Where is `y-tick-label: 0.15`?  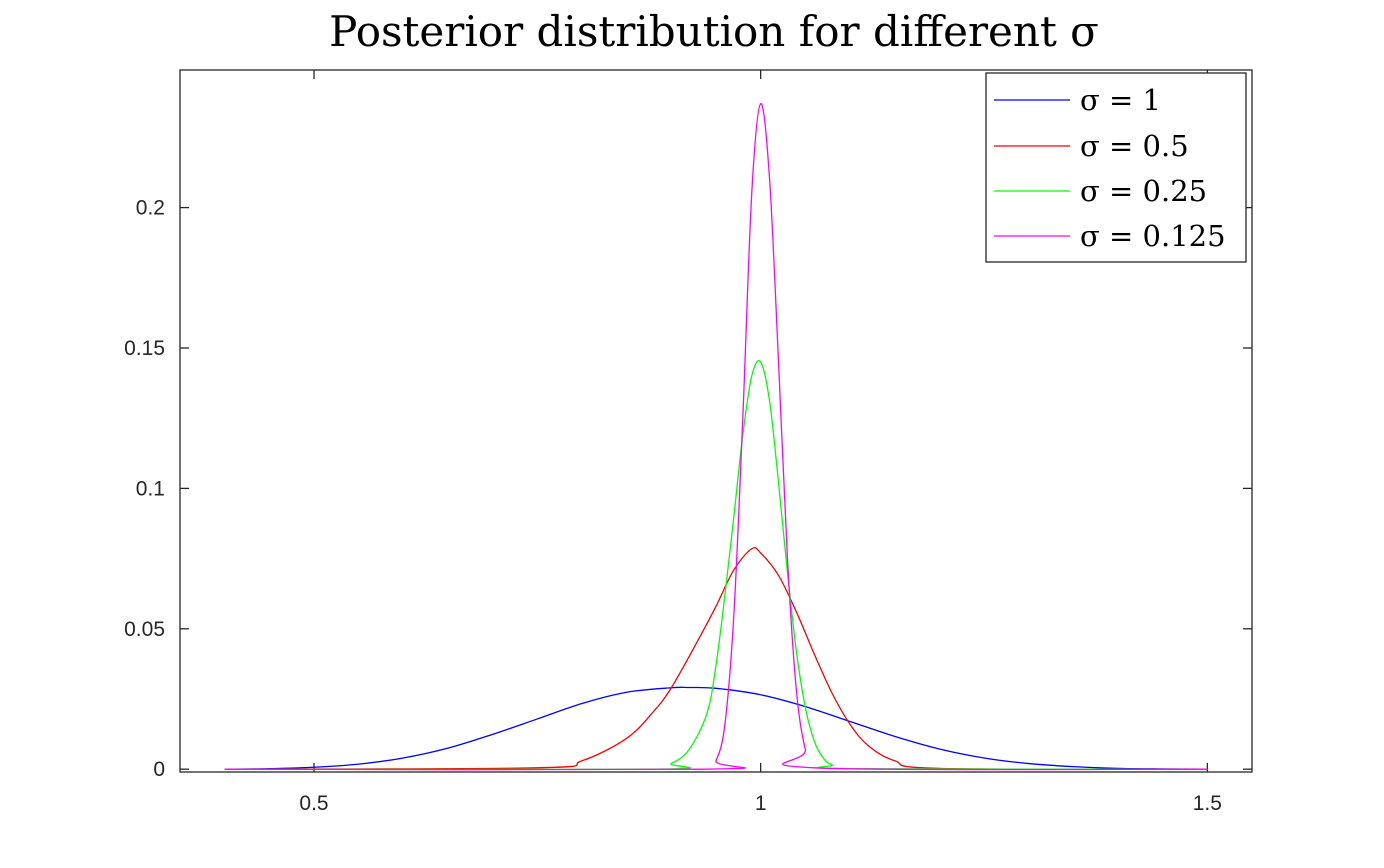 y-tick-label: 0.15 is located at coordinates (144, 348).